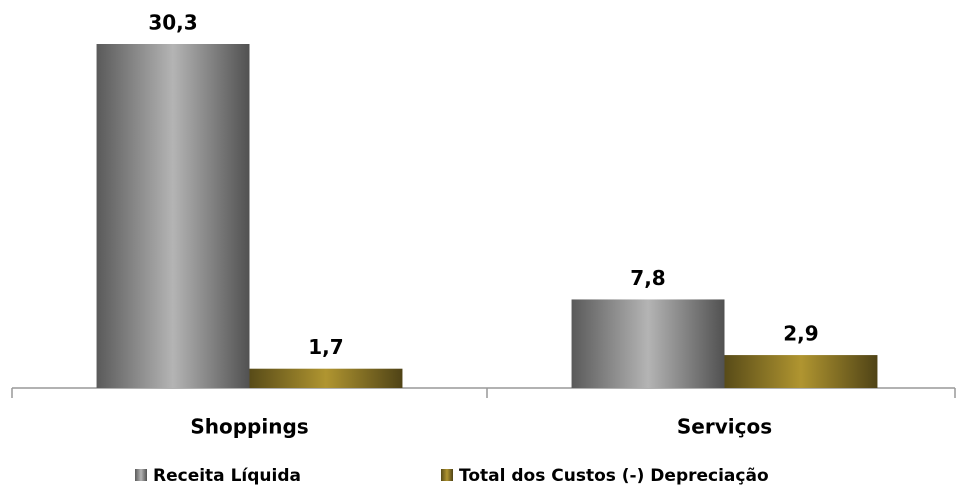  Describe the element at coordinates (647, 278) in the screenshot. I see `value-label: 7,8` at that location.